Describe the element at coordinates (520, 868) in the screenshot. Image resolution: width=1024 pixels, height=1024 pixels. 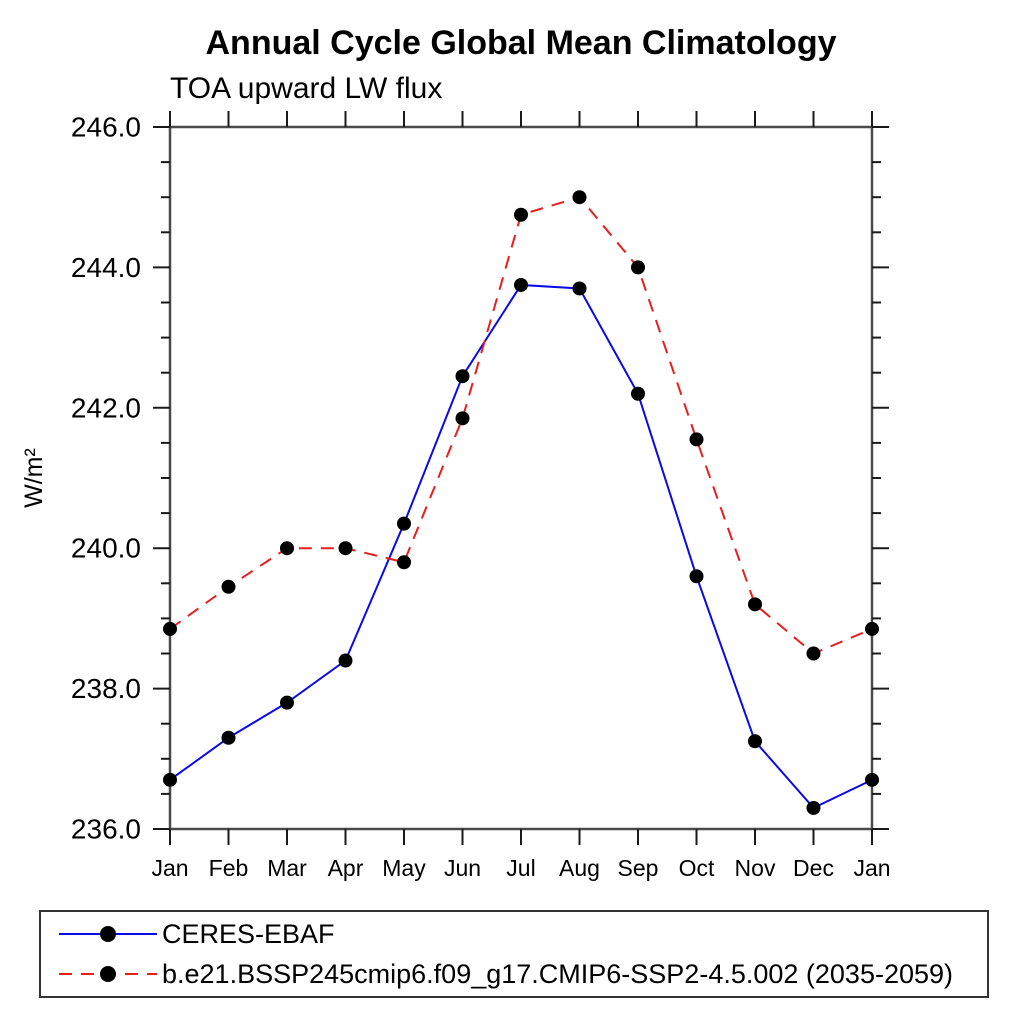
I see `x-axis-tick-label: Jul` at that location.